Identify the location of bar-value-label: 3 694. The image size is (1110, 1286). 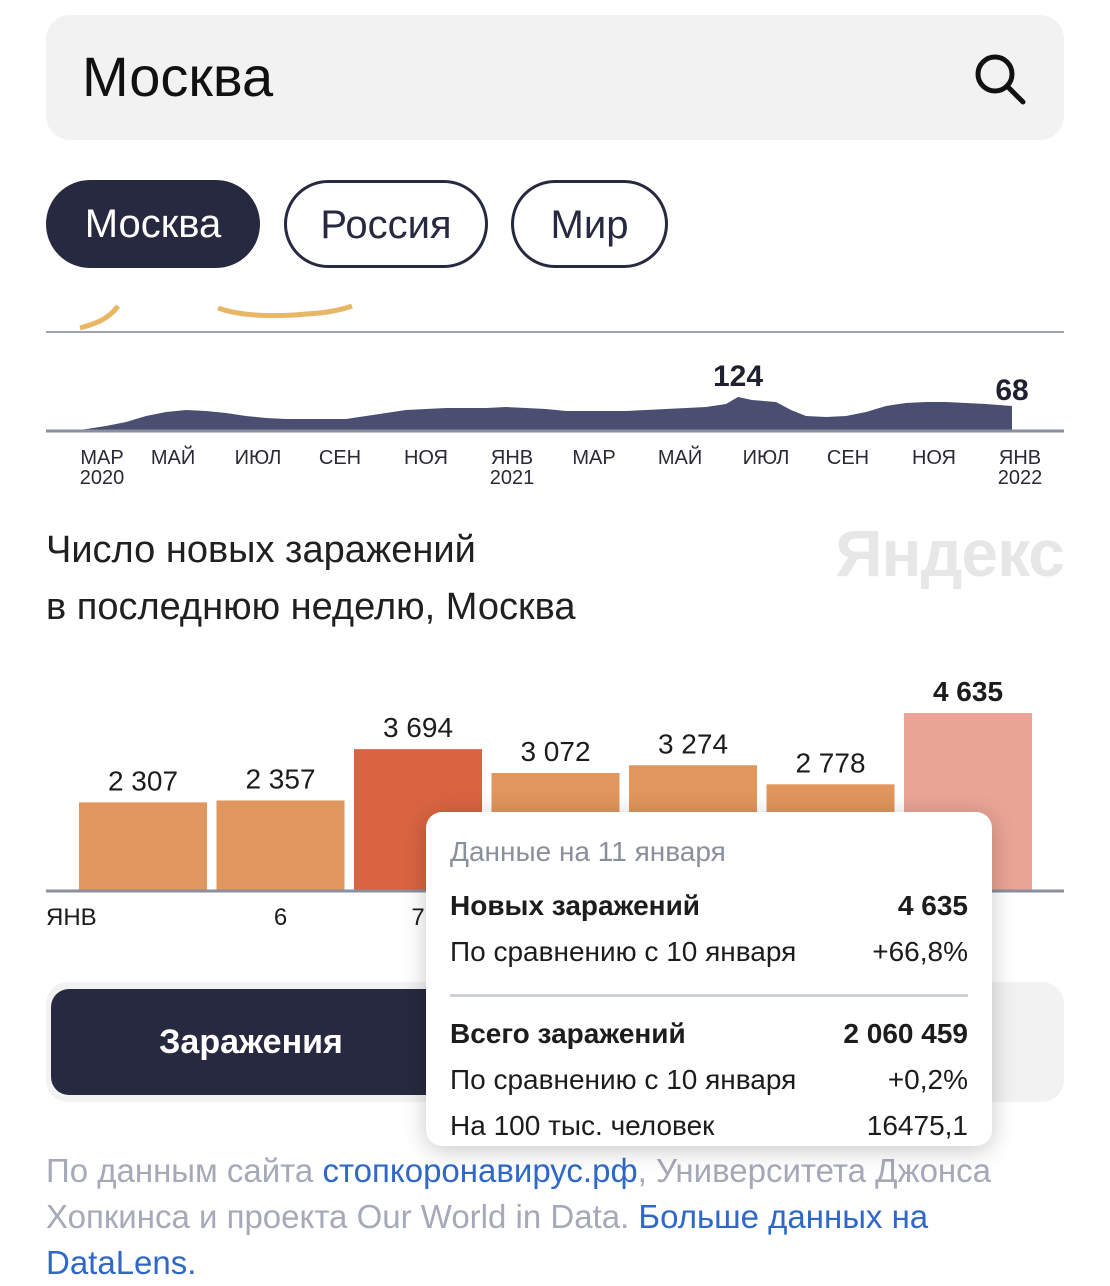
(418, 727).